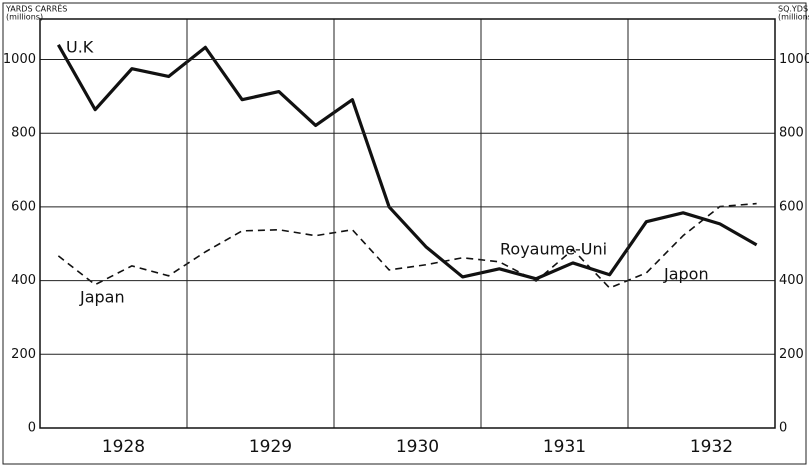 This screenshot has width=809, height=467. I want to click on y-tick-label: 200, so click(23, 354).